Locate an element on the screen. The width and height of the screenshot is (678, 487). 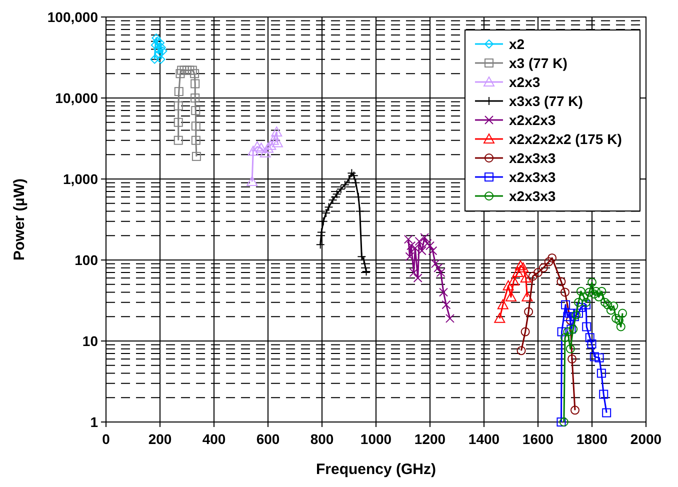
x-tick-label: 0 is located at coordinates (106, 439).